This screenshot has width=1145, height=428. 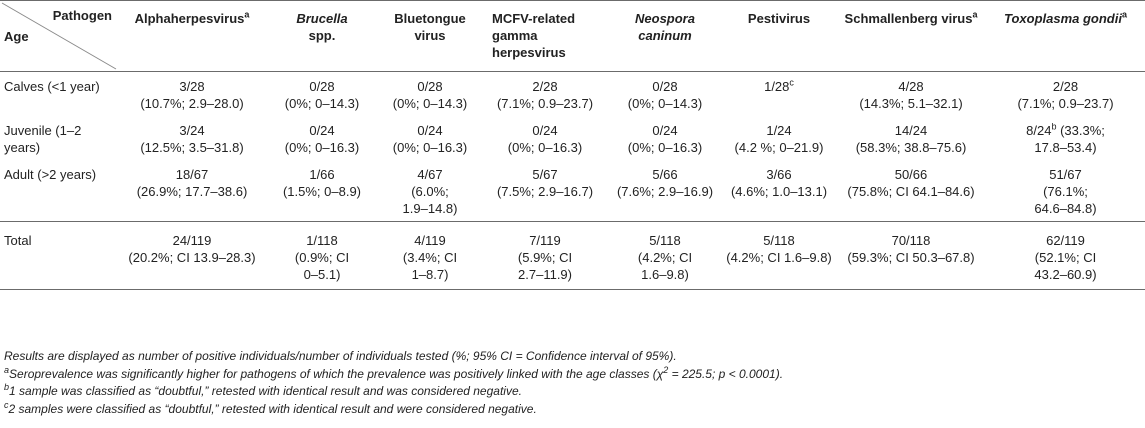 I want to click on table-cell: 8/24b (33.3%; 17.8–53.4), so click(x=1065, y=138).